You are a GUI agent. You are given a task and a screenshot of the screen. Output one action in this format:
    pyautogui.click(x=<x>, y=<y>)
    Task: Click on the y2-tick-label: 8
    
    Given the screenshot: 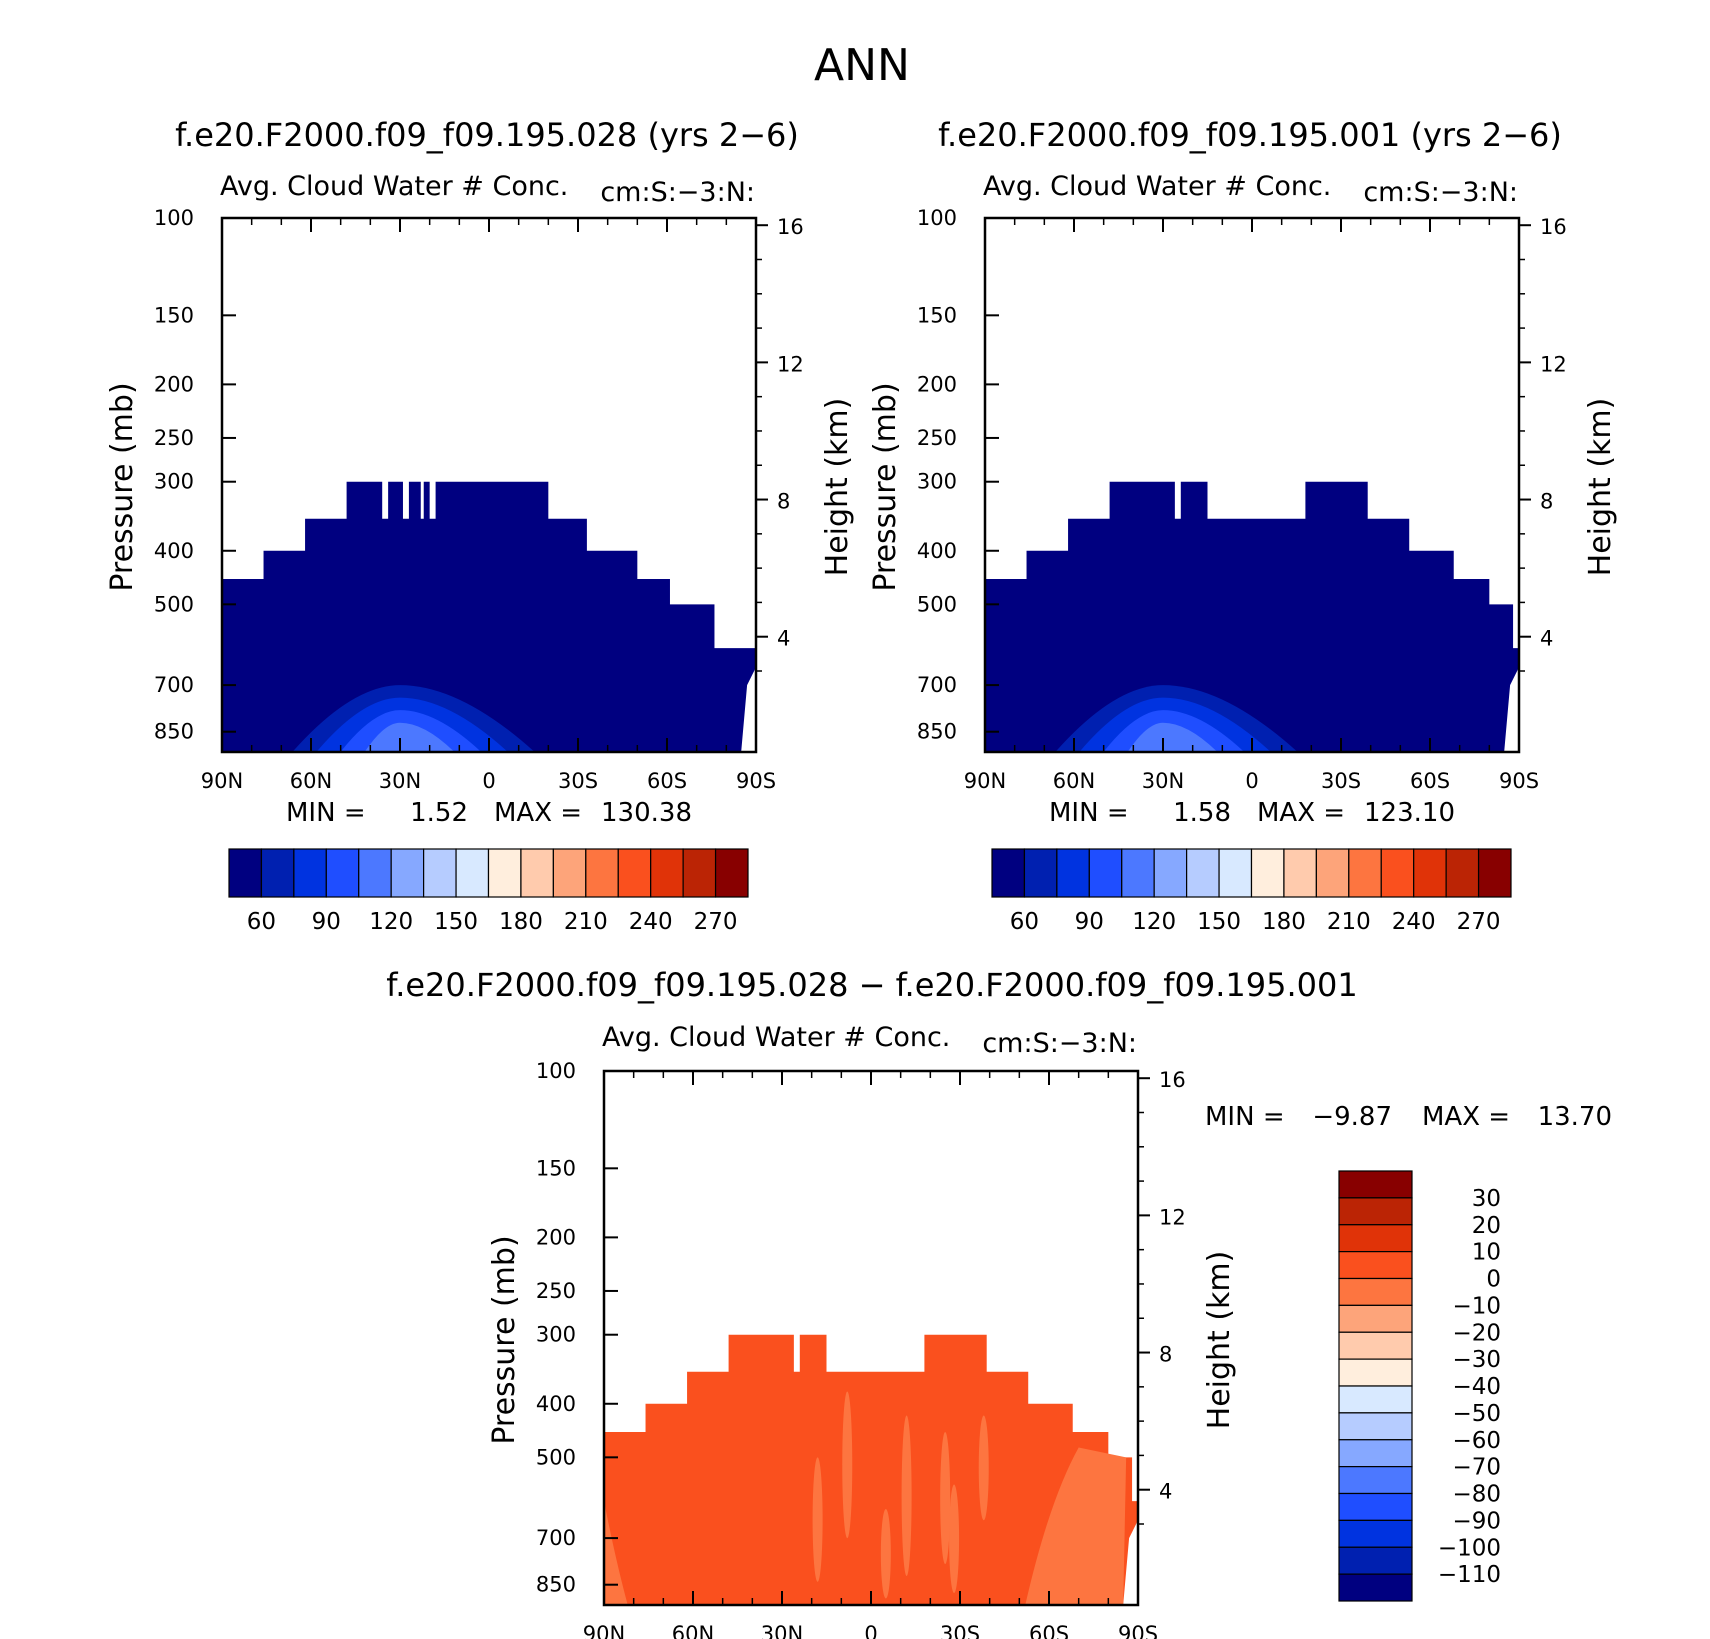 What is the action you would take?
    pyautogui.click(x=783, y=502)
    